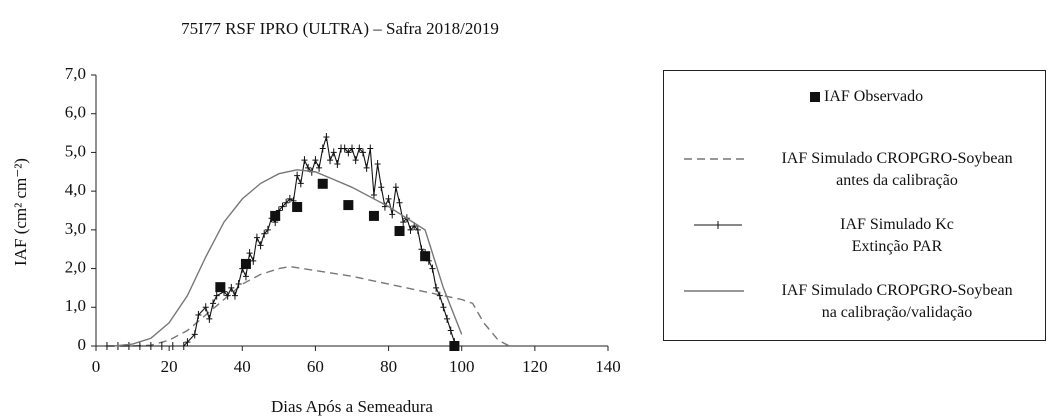 This screenshot has height=419, width=1051. Describe the element at coordinates (96, 366) in the screenshot. I see `x-tick-label: 0` at that location.